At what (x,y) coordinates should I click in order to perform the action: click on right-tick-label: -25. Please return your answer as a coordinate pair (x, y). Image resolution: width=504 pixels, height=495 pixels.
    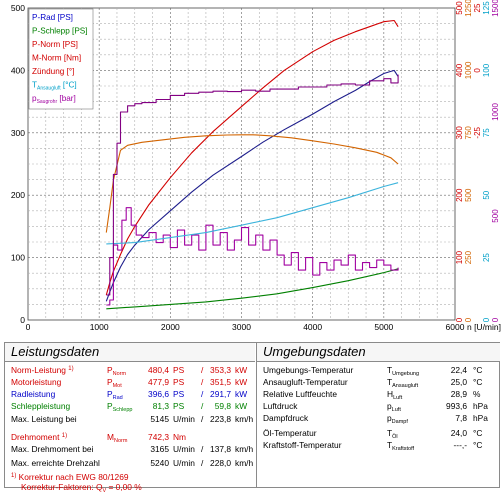
    Looking at the image, I should click on (477, 132).